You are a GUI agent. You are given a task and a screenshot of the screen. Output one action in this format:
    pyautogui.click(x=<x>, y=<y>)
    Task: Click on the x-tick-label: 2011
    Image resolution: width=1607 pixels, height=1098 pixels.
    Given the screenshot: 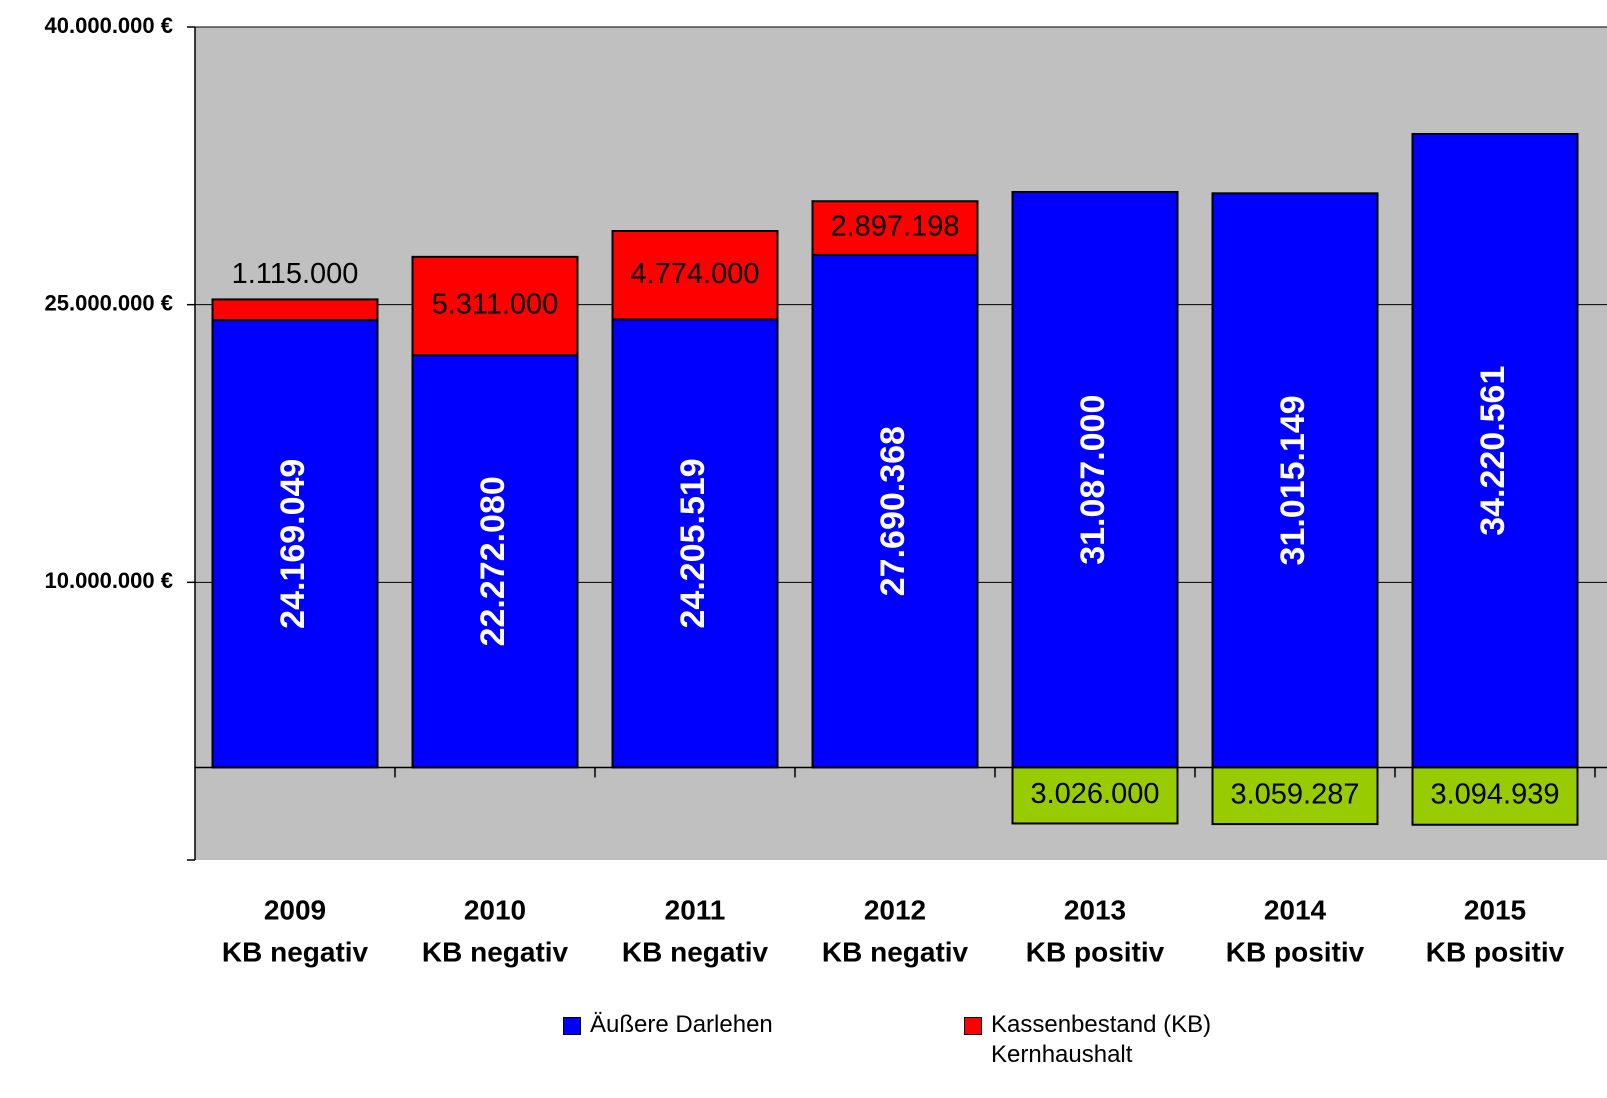 What is the action you would take?
    pyautogui.click(x=695, y=909)
    